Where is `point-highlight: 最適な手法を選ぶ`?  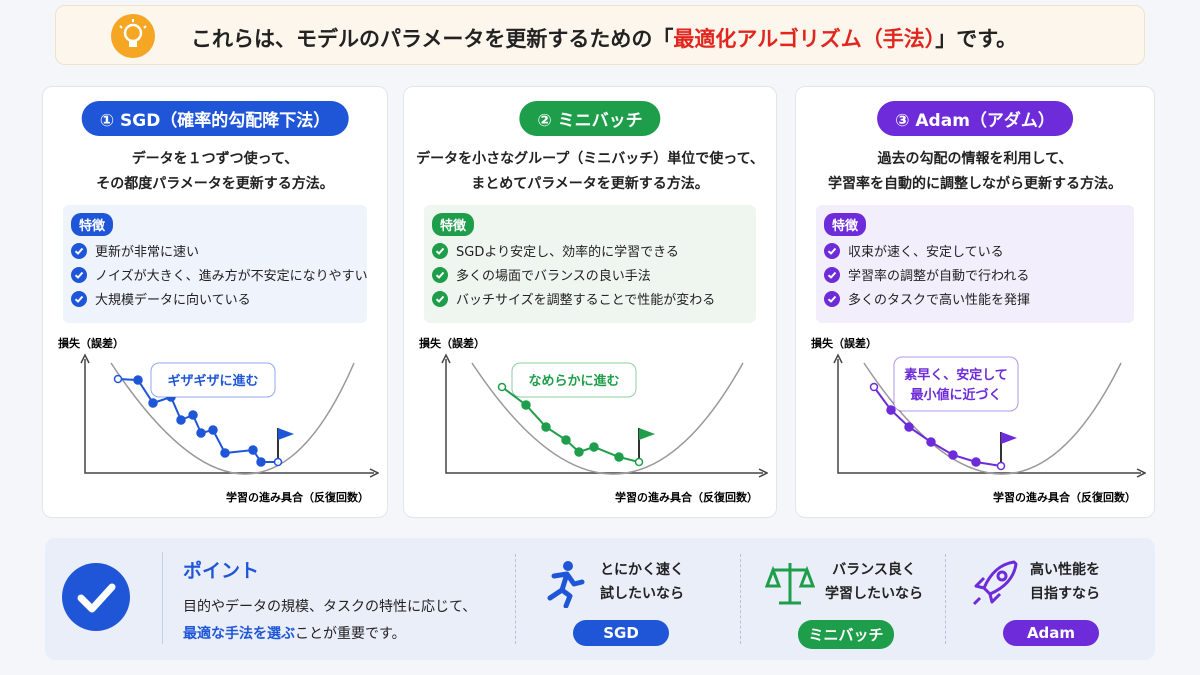 point-highlight: 最適な手法を選ぶ is located at coordinates (239, 634).